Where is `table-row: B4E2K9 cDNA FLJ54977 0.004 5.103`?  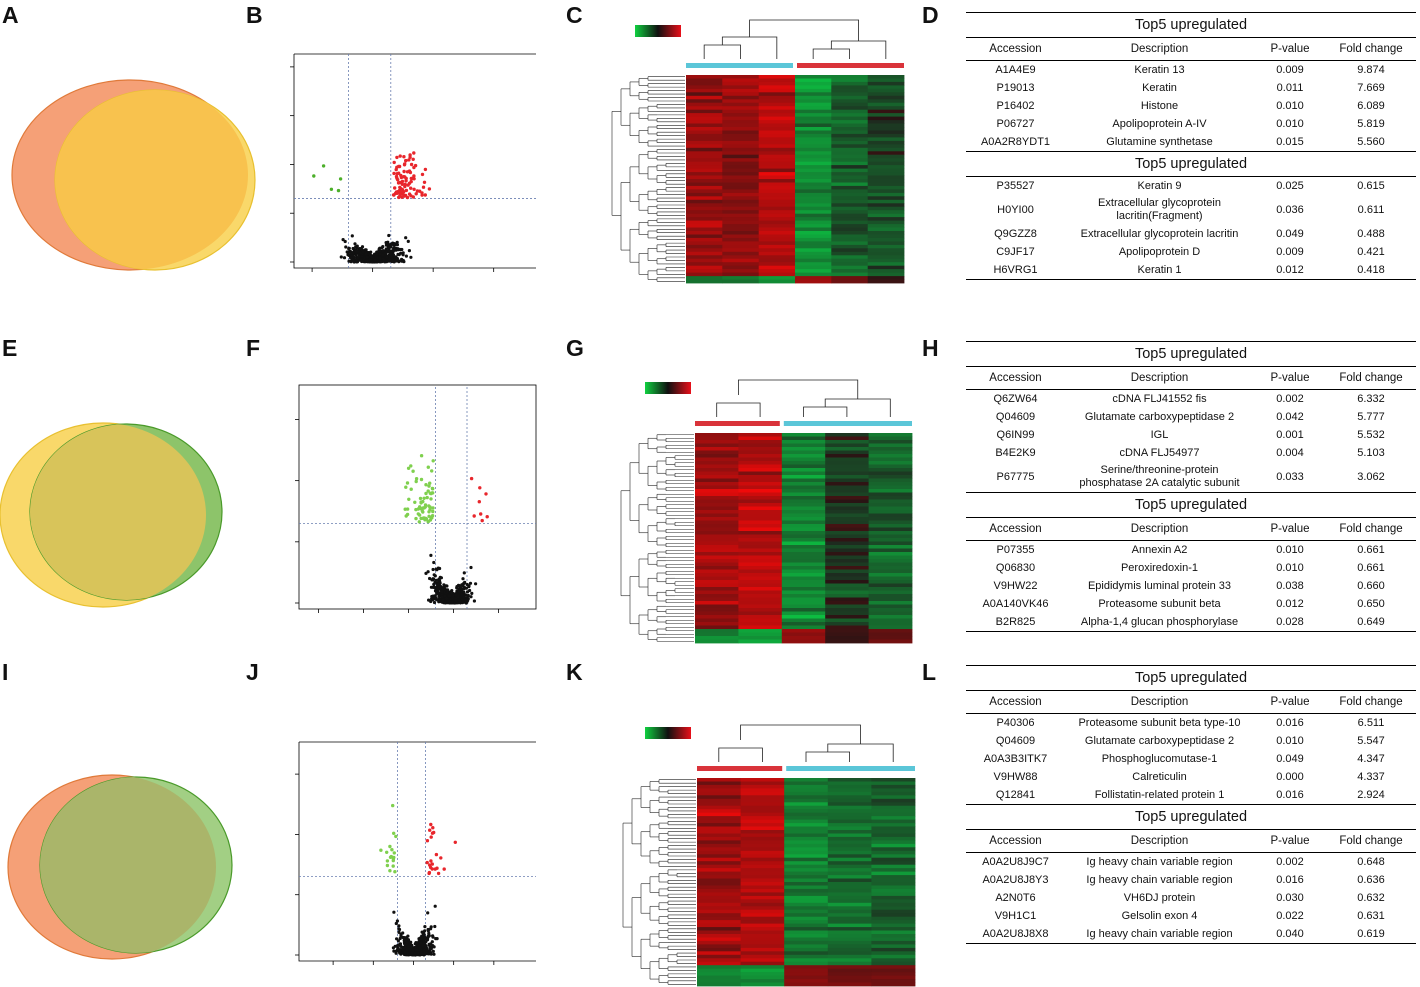 table-row: B4E2K9 cDNA FLJ54977 0.004 5.103 is located at coordinates (1191, 453).